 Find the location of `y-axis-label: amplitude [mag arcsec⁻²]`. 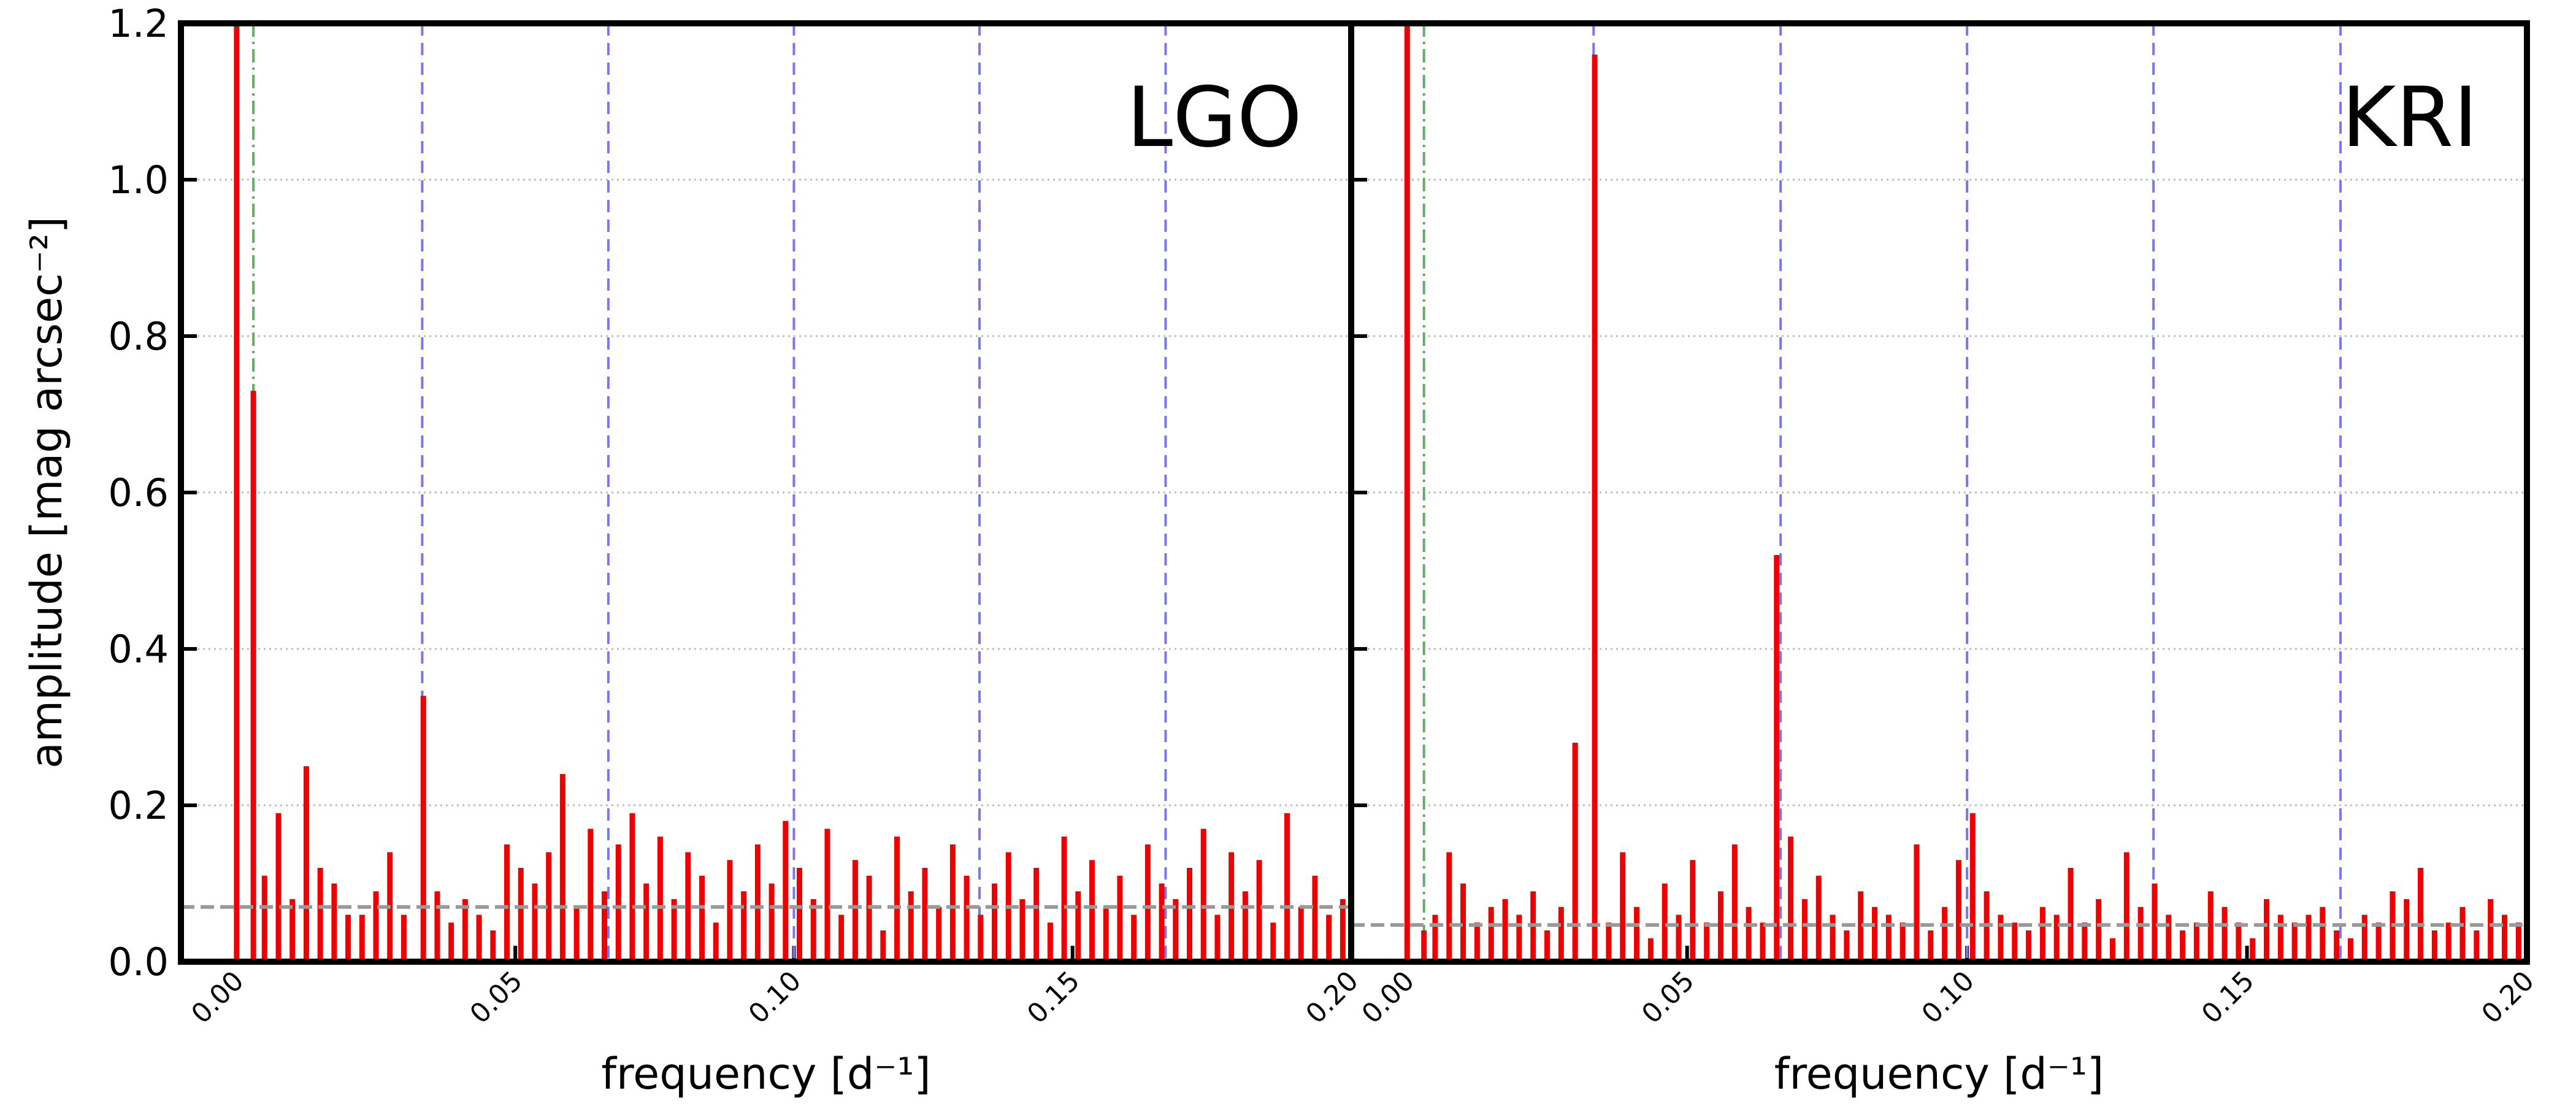

y-axis-label: amplitude [mag arcsec⁻²] is located at coordinates (46, 493).